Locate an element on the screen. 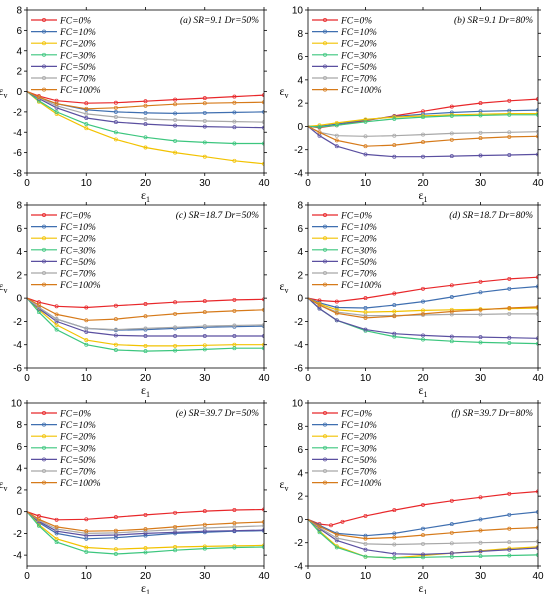 The image size is (550, 594). legend-label: FC=30% is located at coordinates (77, 56).